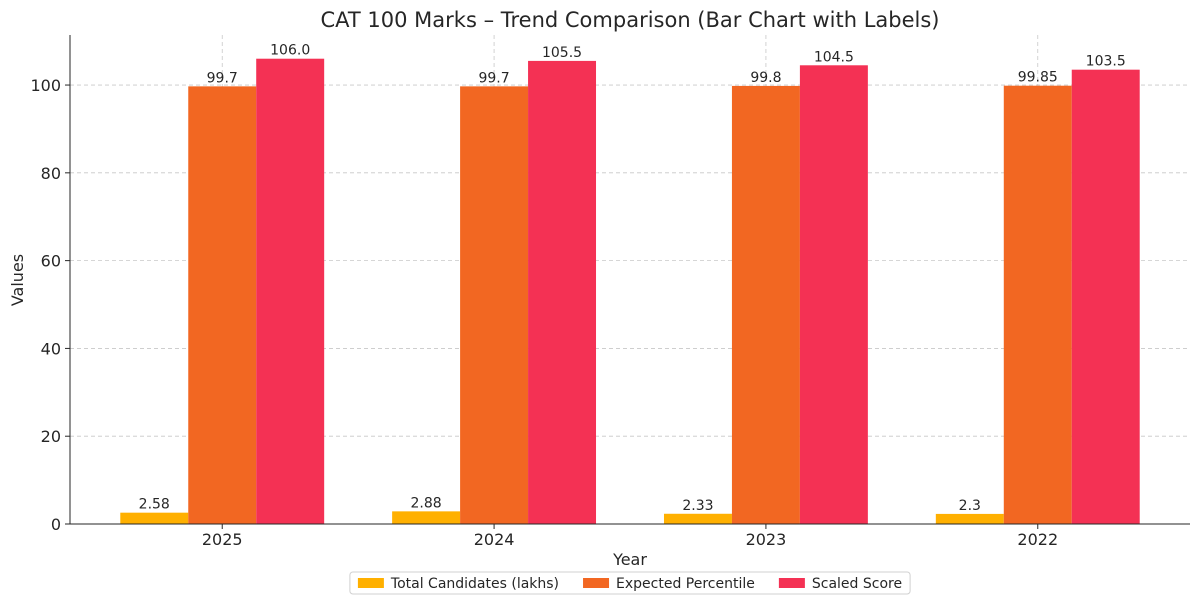  Describe the element at coordinates (765, 78) in the screenshot. I see `data-label: 99.8` at that location.